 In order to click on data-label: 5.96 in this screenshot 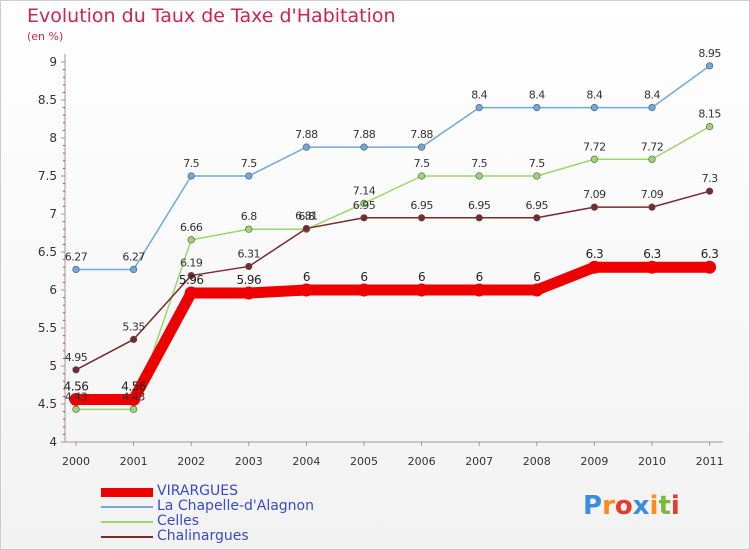, I will do `click(248, 280)`.